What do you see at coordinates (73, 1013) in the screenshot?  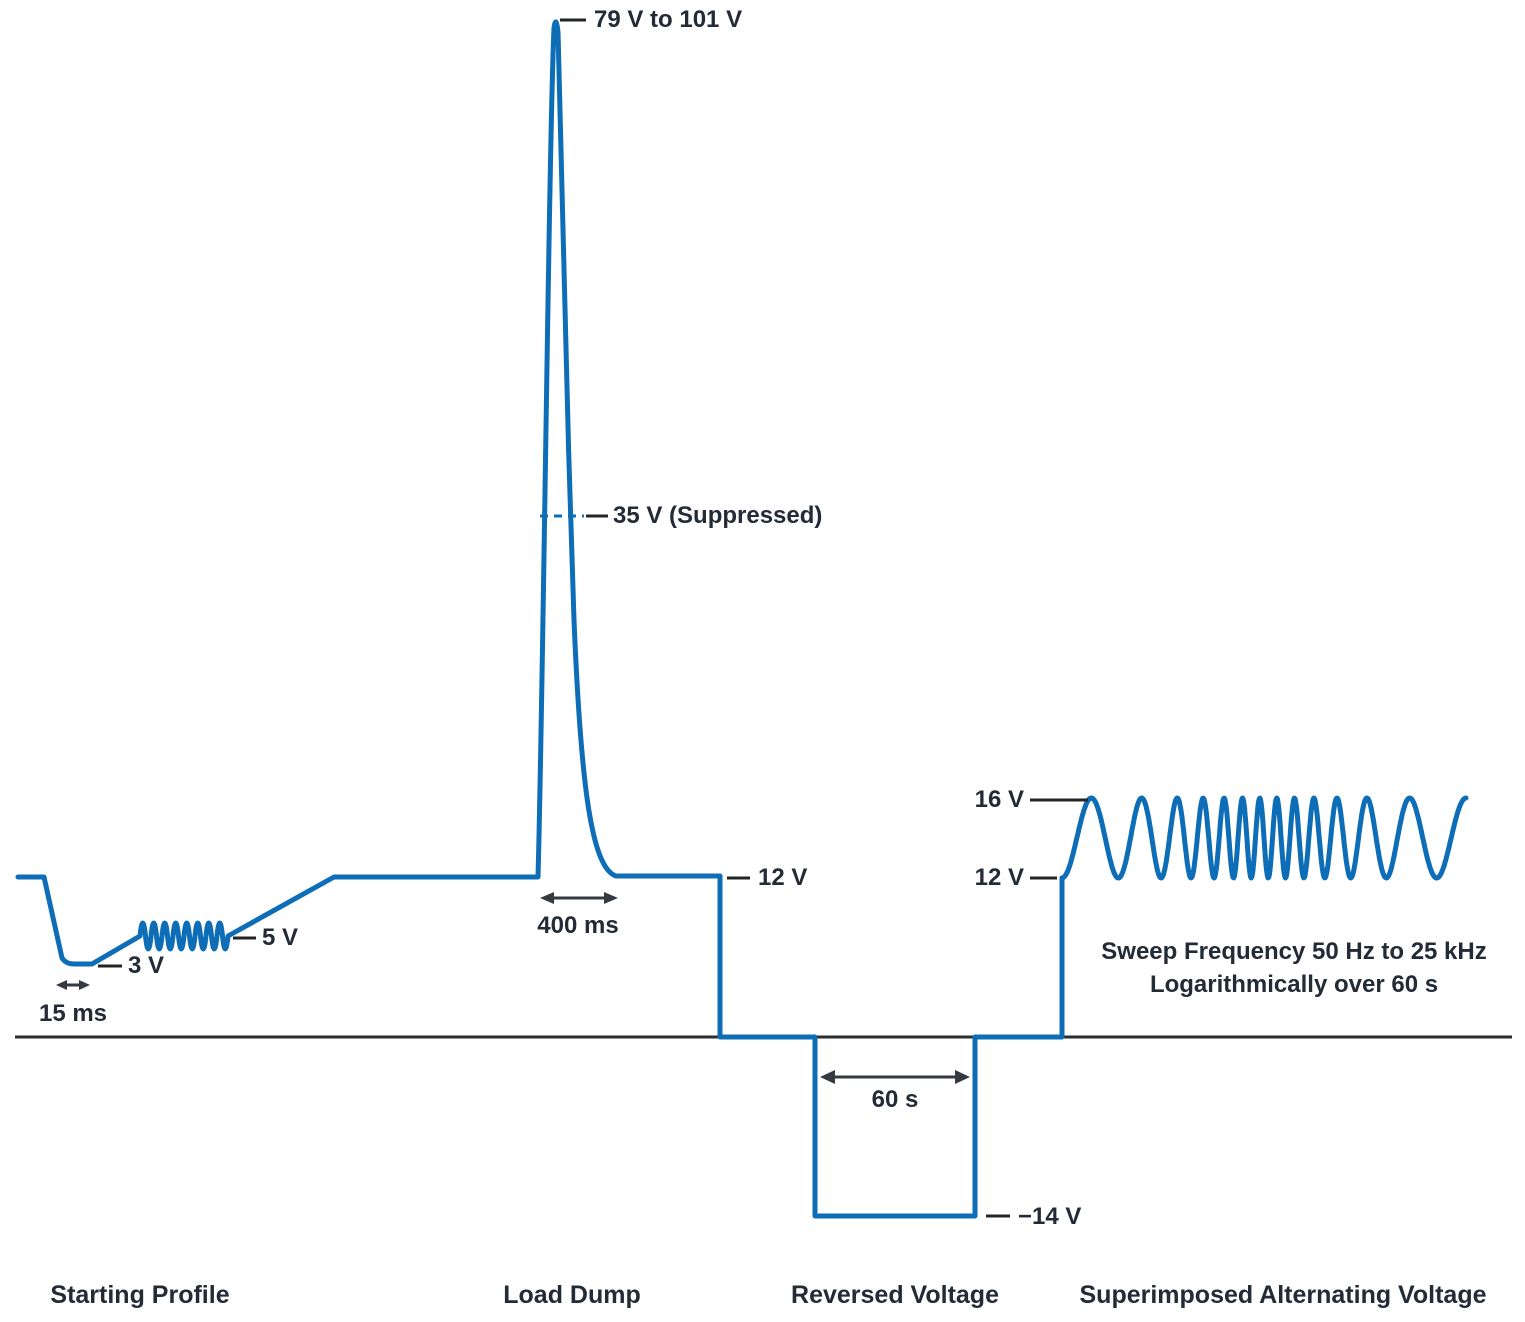 I see `dip-duration-label: 15 ms` at bounding box center [73, 1013].